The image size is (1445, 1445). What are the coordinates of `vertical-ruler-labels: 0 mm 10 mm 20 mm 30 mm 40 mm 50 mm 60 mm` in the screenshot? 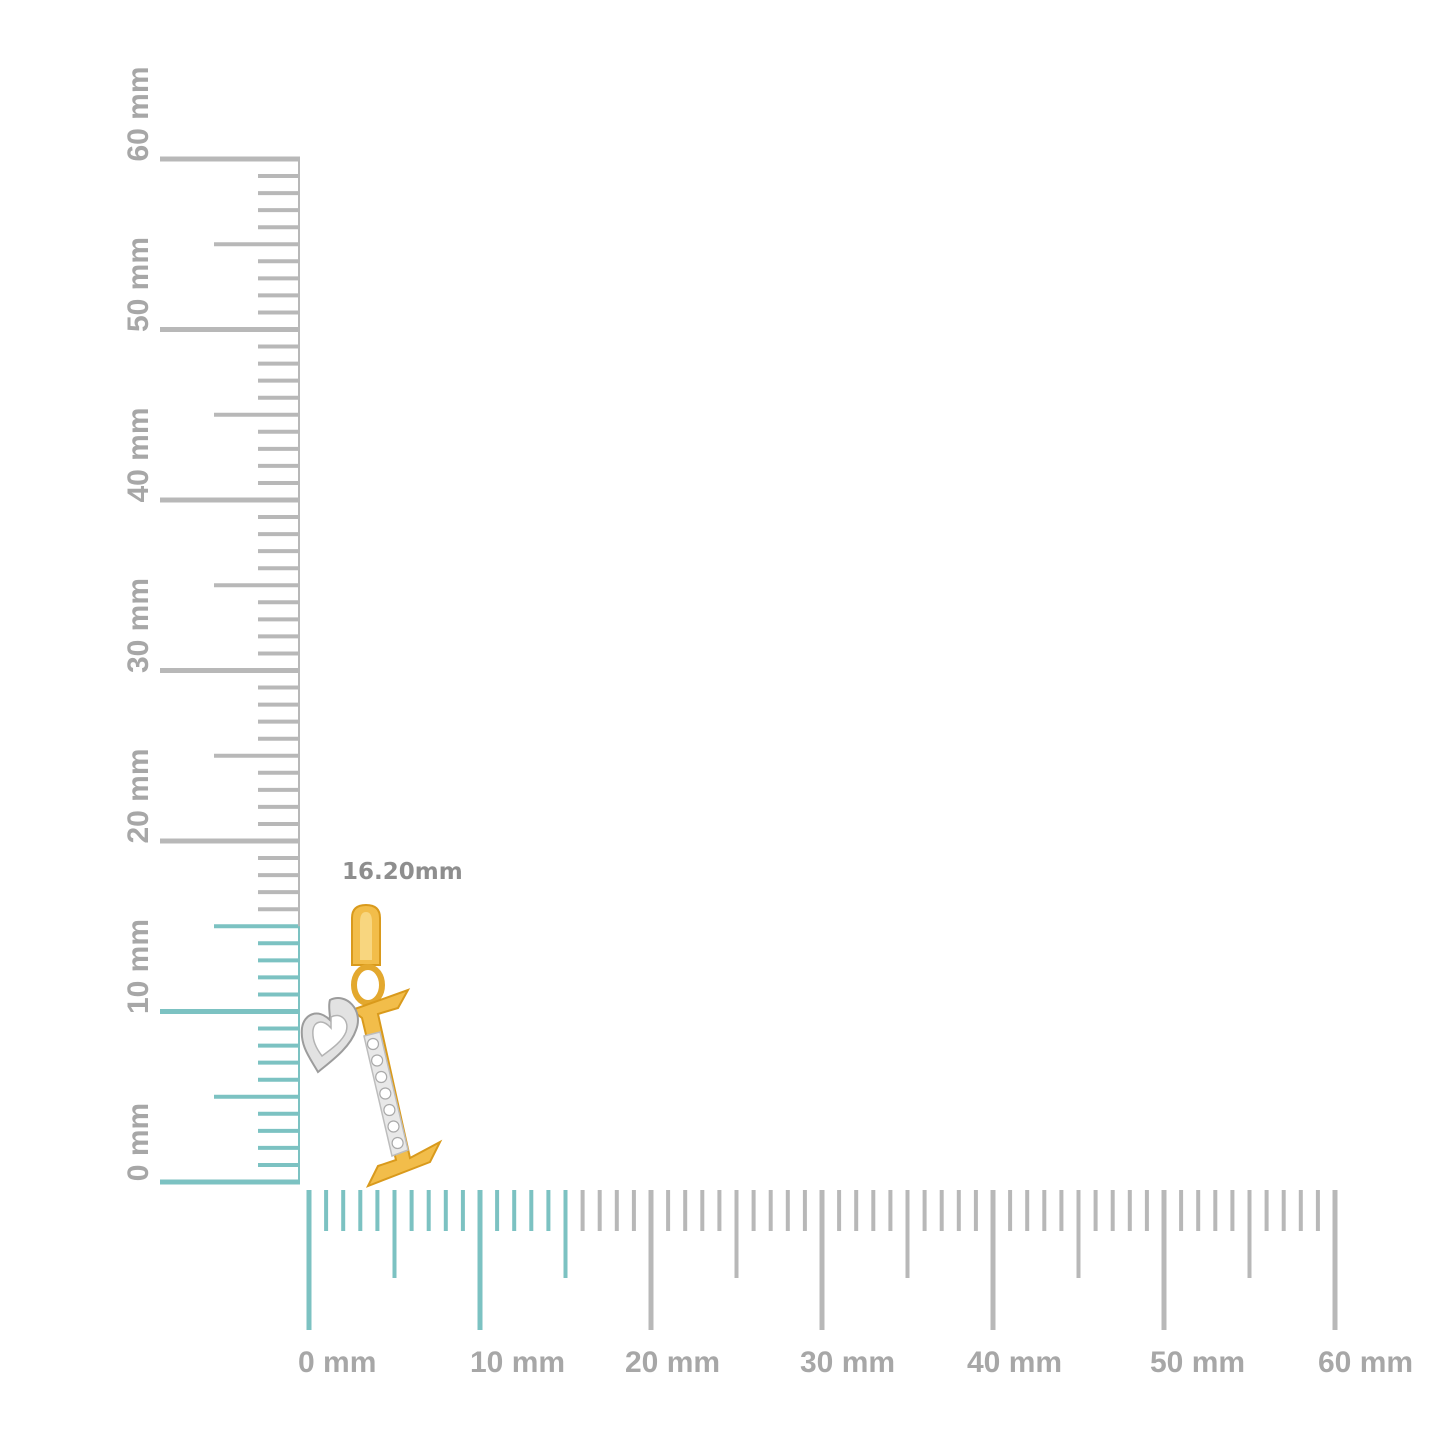 It's located at (138, 623).